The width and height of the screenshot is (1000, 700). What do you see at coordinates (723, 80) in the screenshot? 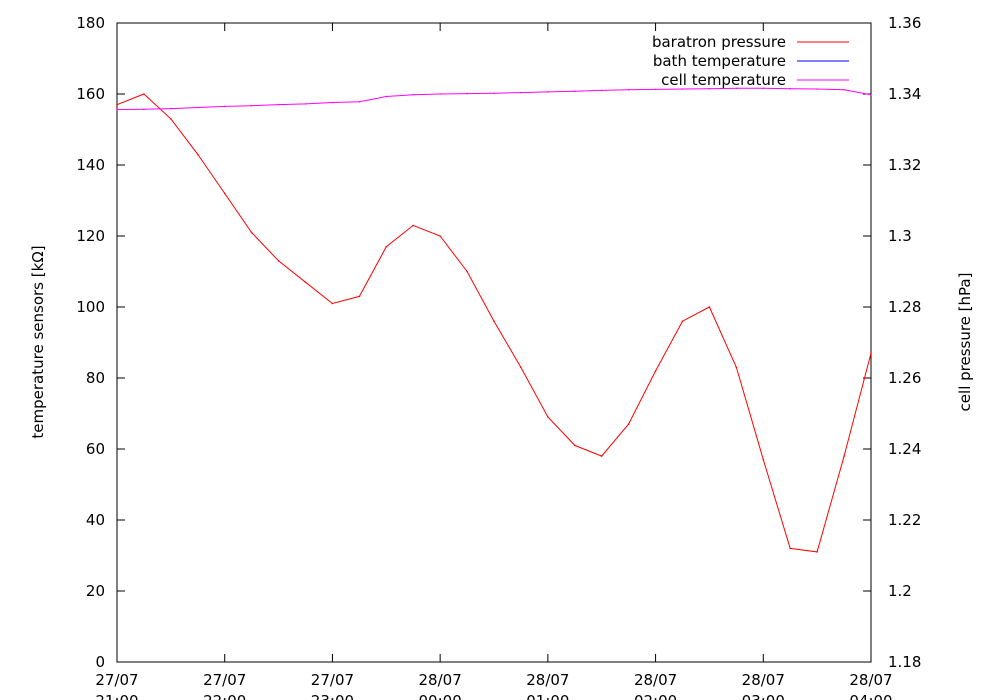
I see `legend-label: cell temperature` at bounding box center [723, 80].